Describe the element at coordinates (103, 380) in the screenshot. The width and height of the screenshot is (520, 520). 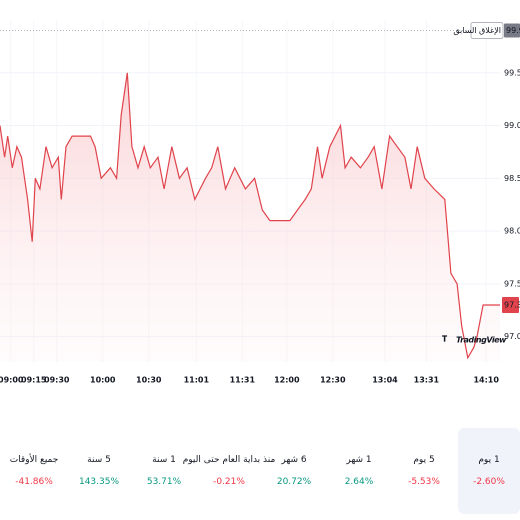
I see `x-tick-label: 10:00` at that location.